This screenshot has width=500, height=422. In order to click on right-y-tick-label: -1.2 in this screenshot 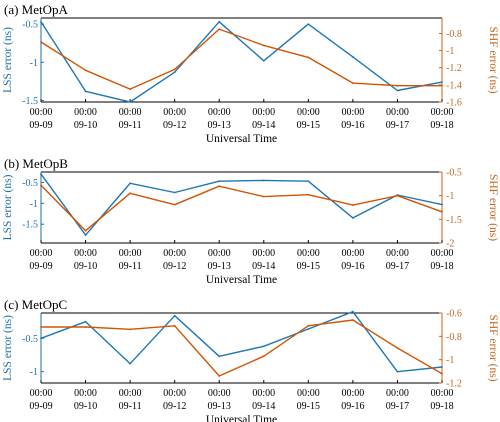, I will do `click(454, 68)`.